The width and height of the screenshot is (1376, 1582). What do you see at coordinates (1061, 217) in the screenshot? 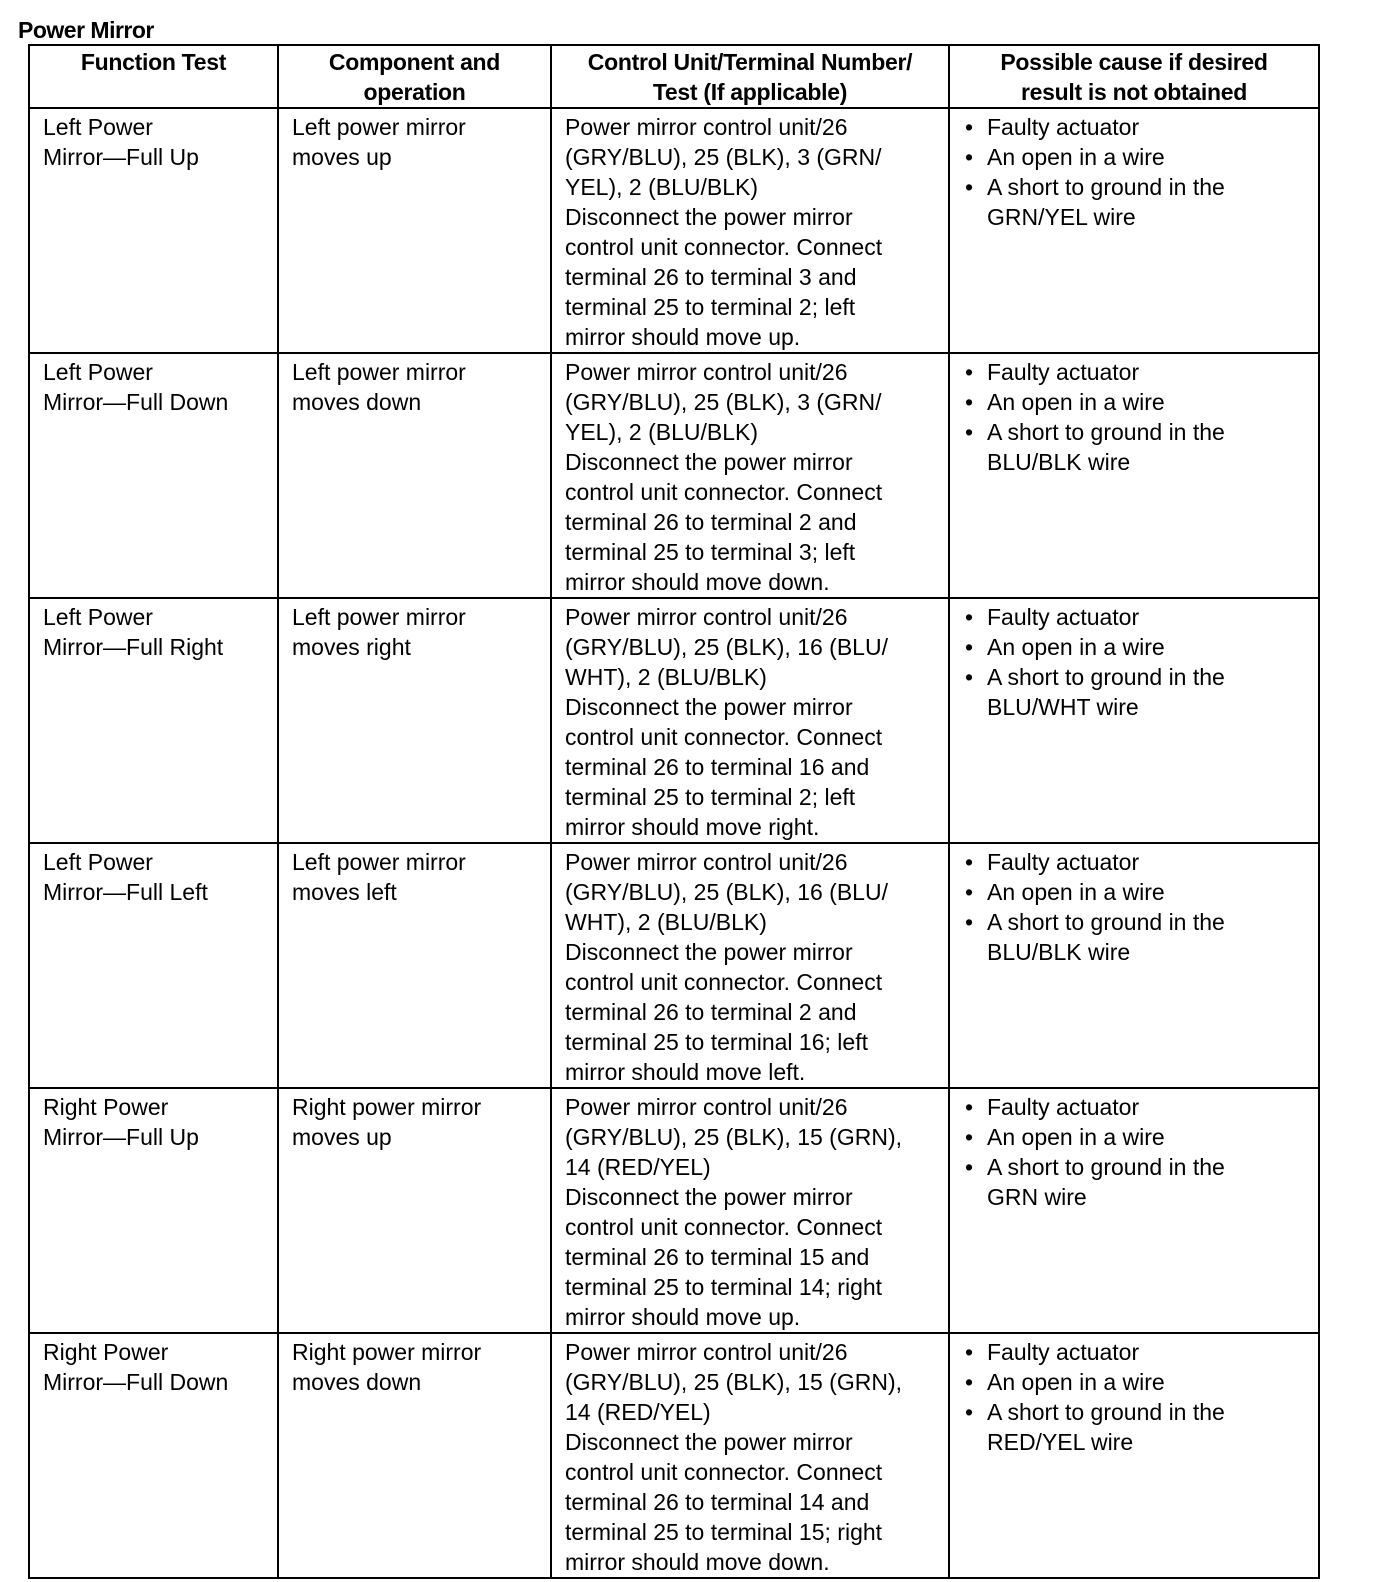
I see `cause-line: GRN/YEL wire` at bounding box center [1061, 217].